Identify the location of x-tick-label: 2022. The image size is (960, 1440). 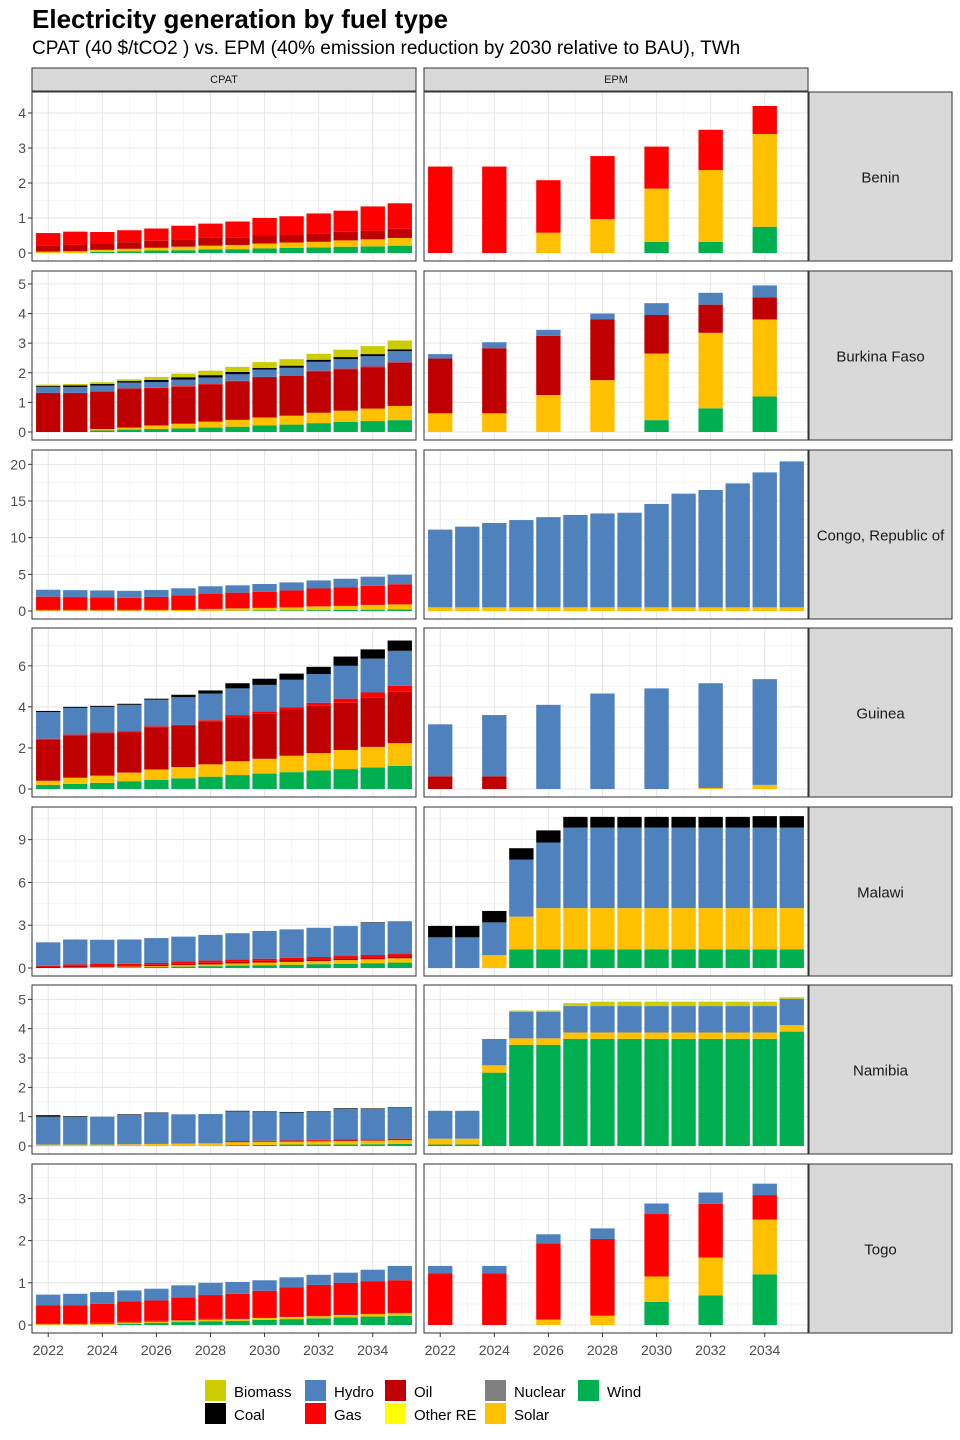
(48, 1350).